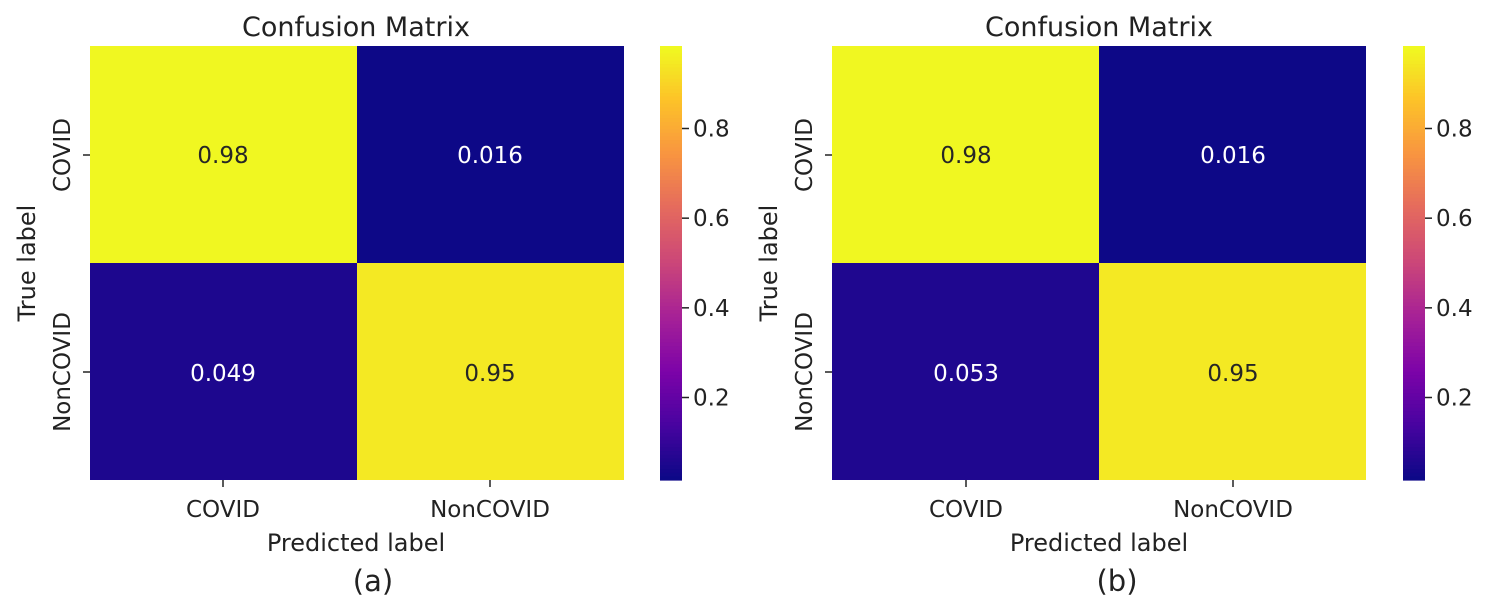 The width and height of the screenshot is (1488, 608). What do you see at coordinates (27, 264) in the screenshot?
I see `panel-a-ylabel: True label` at bounding box center [27, 264].